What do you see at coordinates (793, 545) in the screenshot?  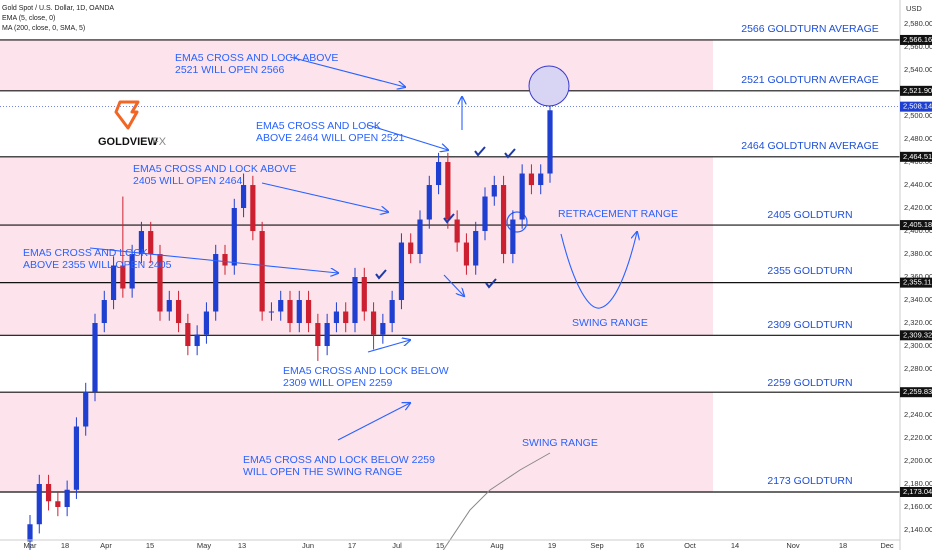 I see `x-tick-label: Nov` at bounding box center [793, 545].